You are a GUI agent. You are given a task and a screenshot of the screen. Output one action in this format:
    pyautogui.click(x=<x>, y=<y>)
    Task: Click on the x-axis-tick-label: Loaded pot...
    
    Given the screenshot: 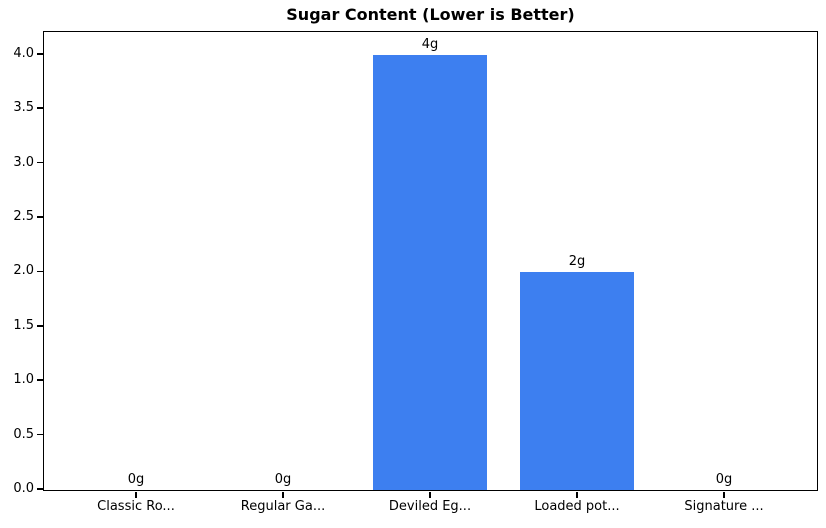 What is the action you would take?
    pyautogui.click(x=577, y=506)
    